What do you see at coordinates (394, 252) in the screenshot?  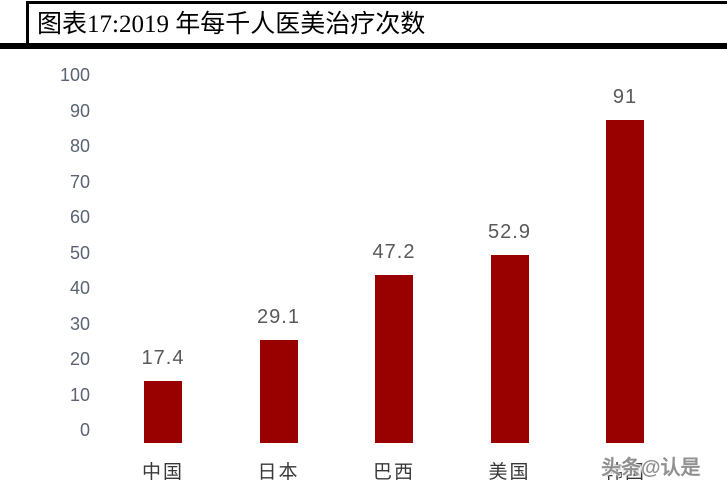 I see `value-label: 47.2` at bounding box center [394, 252].